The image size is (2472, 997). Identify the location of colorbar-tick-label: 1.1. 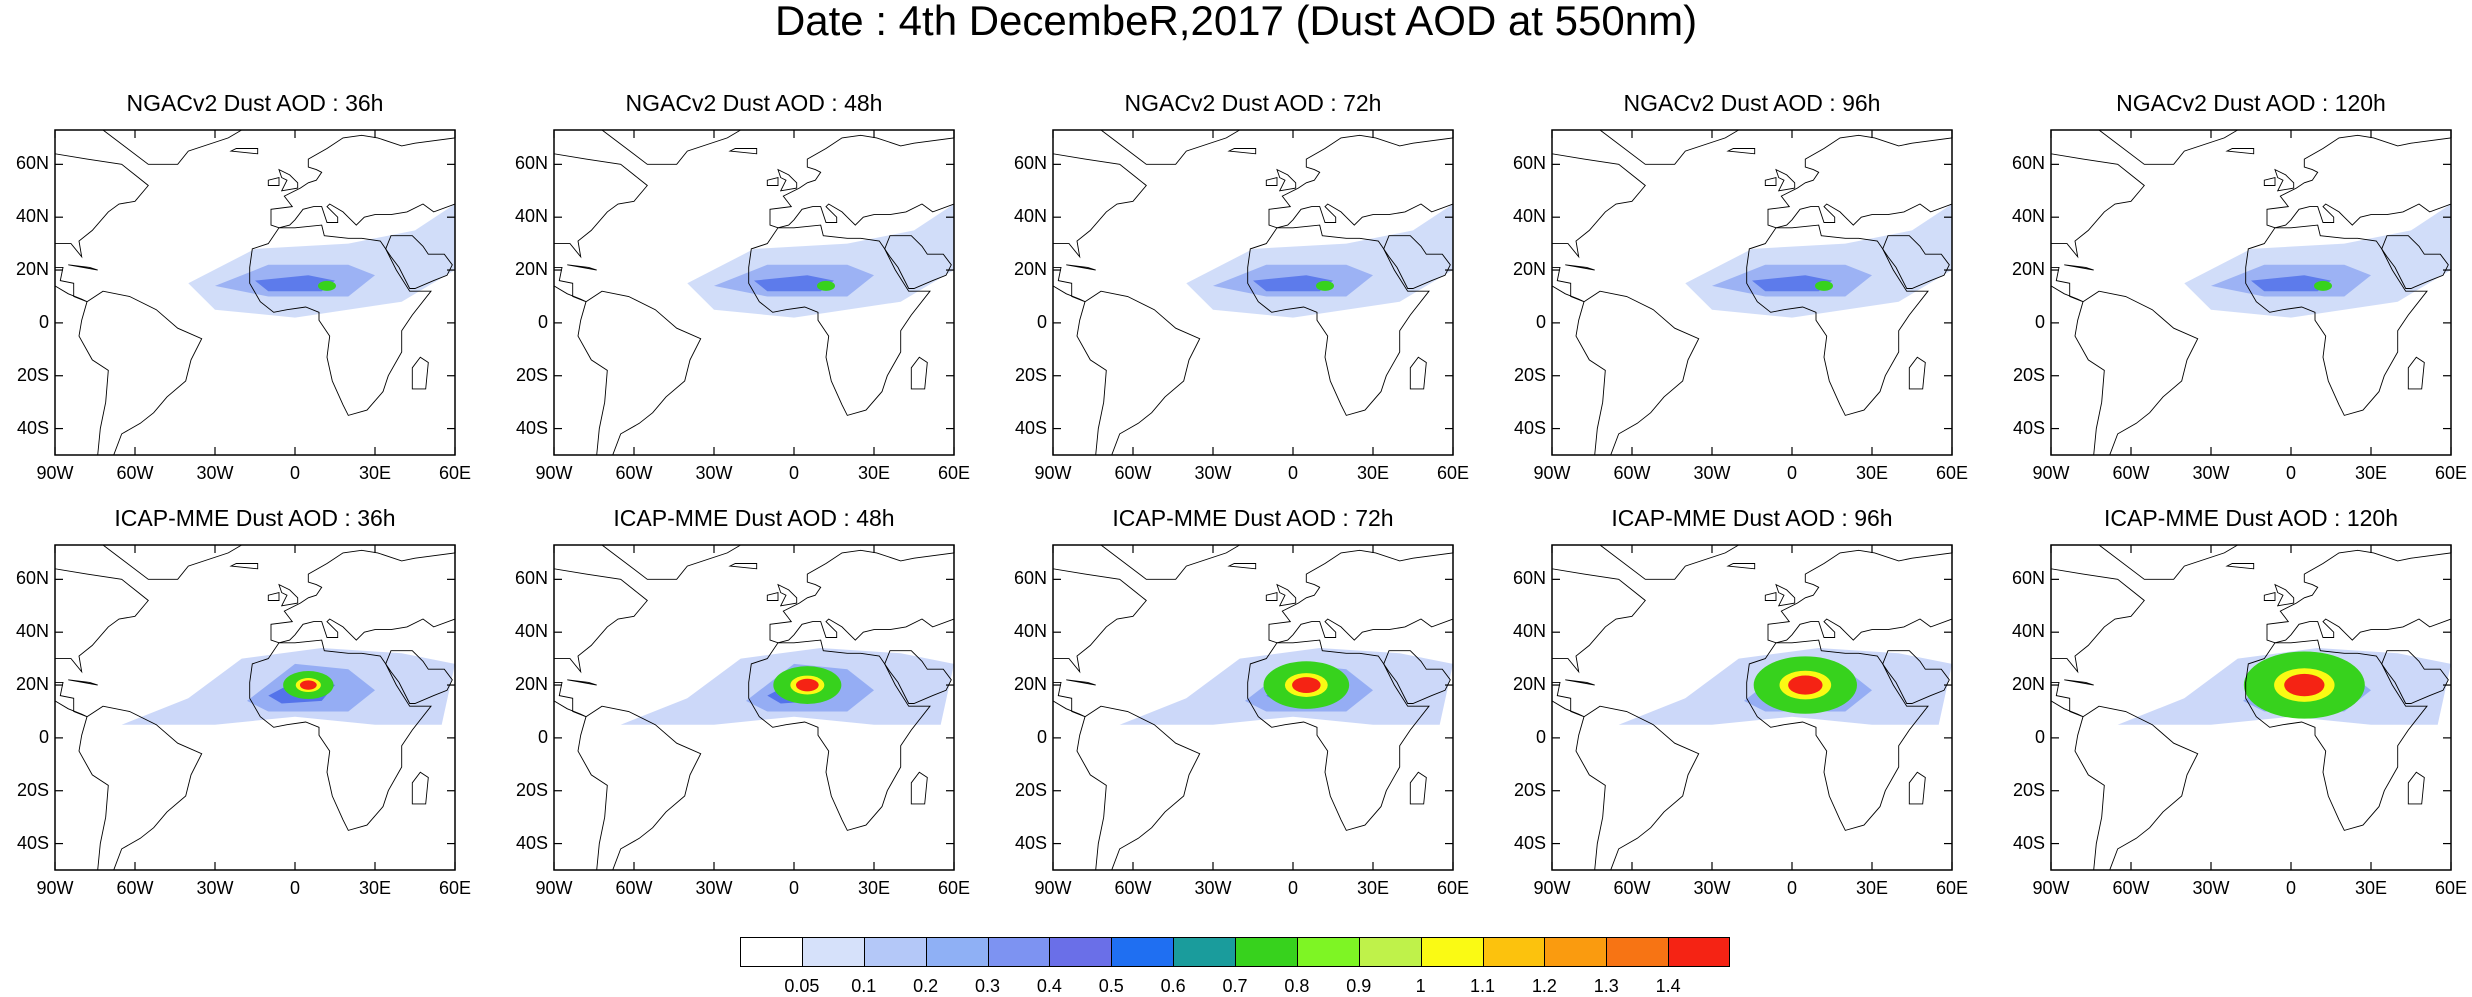
(1482, 986).